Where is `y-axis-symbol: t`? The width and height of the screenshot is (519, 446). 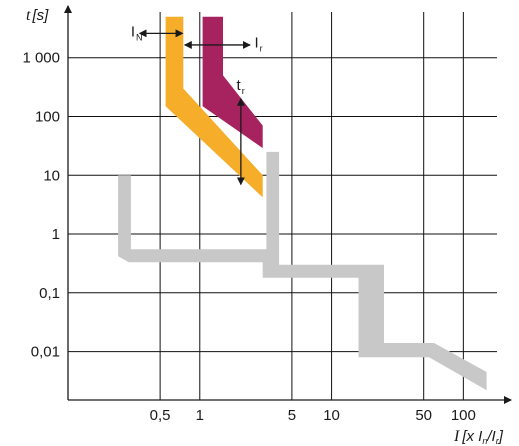 y-axis-symbol: t is located at coordinates (28, 15).